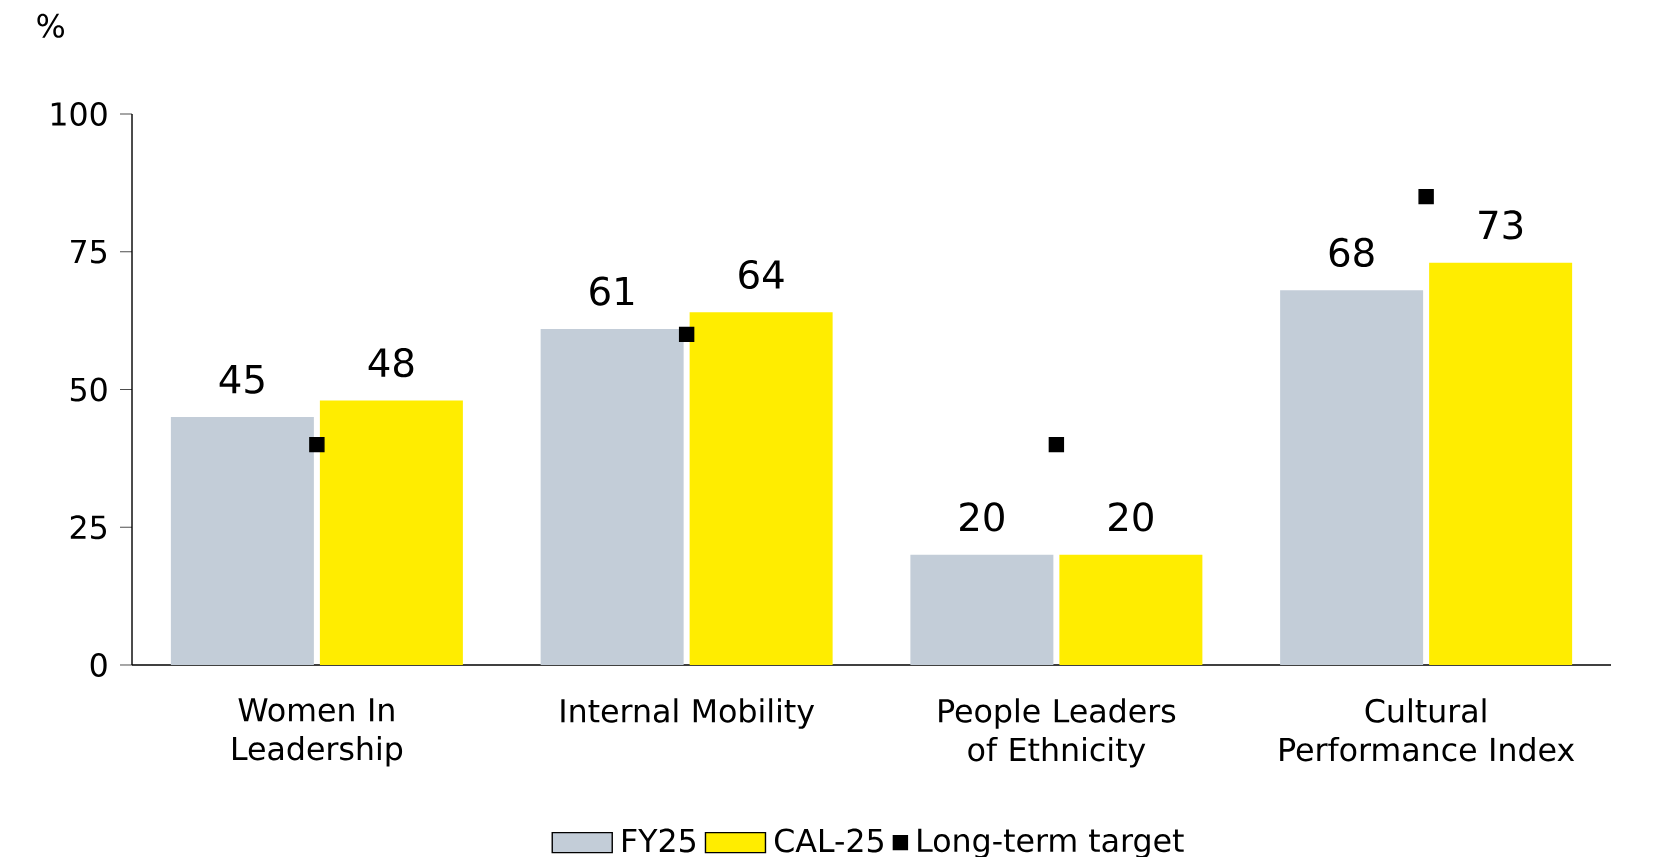  Describe the element at coordinates (241, 379) in the screenshot. I see `data-label: 45` at that location.